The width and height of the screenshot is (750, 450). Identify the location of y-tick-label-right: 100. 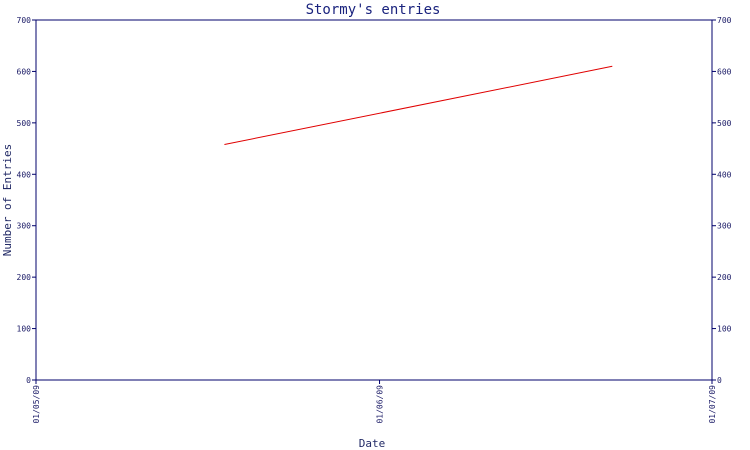
(724, 329).